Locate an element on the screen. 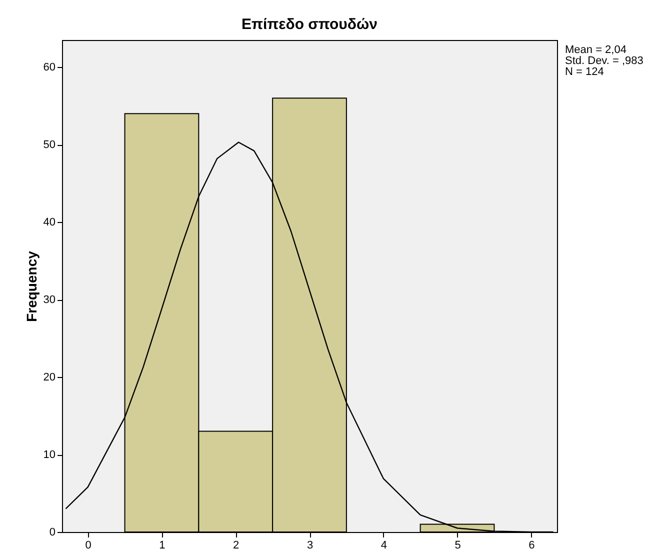 The image size is (658, 554). y-tick-label: 0 is located at coordinates (52, 532).